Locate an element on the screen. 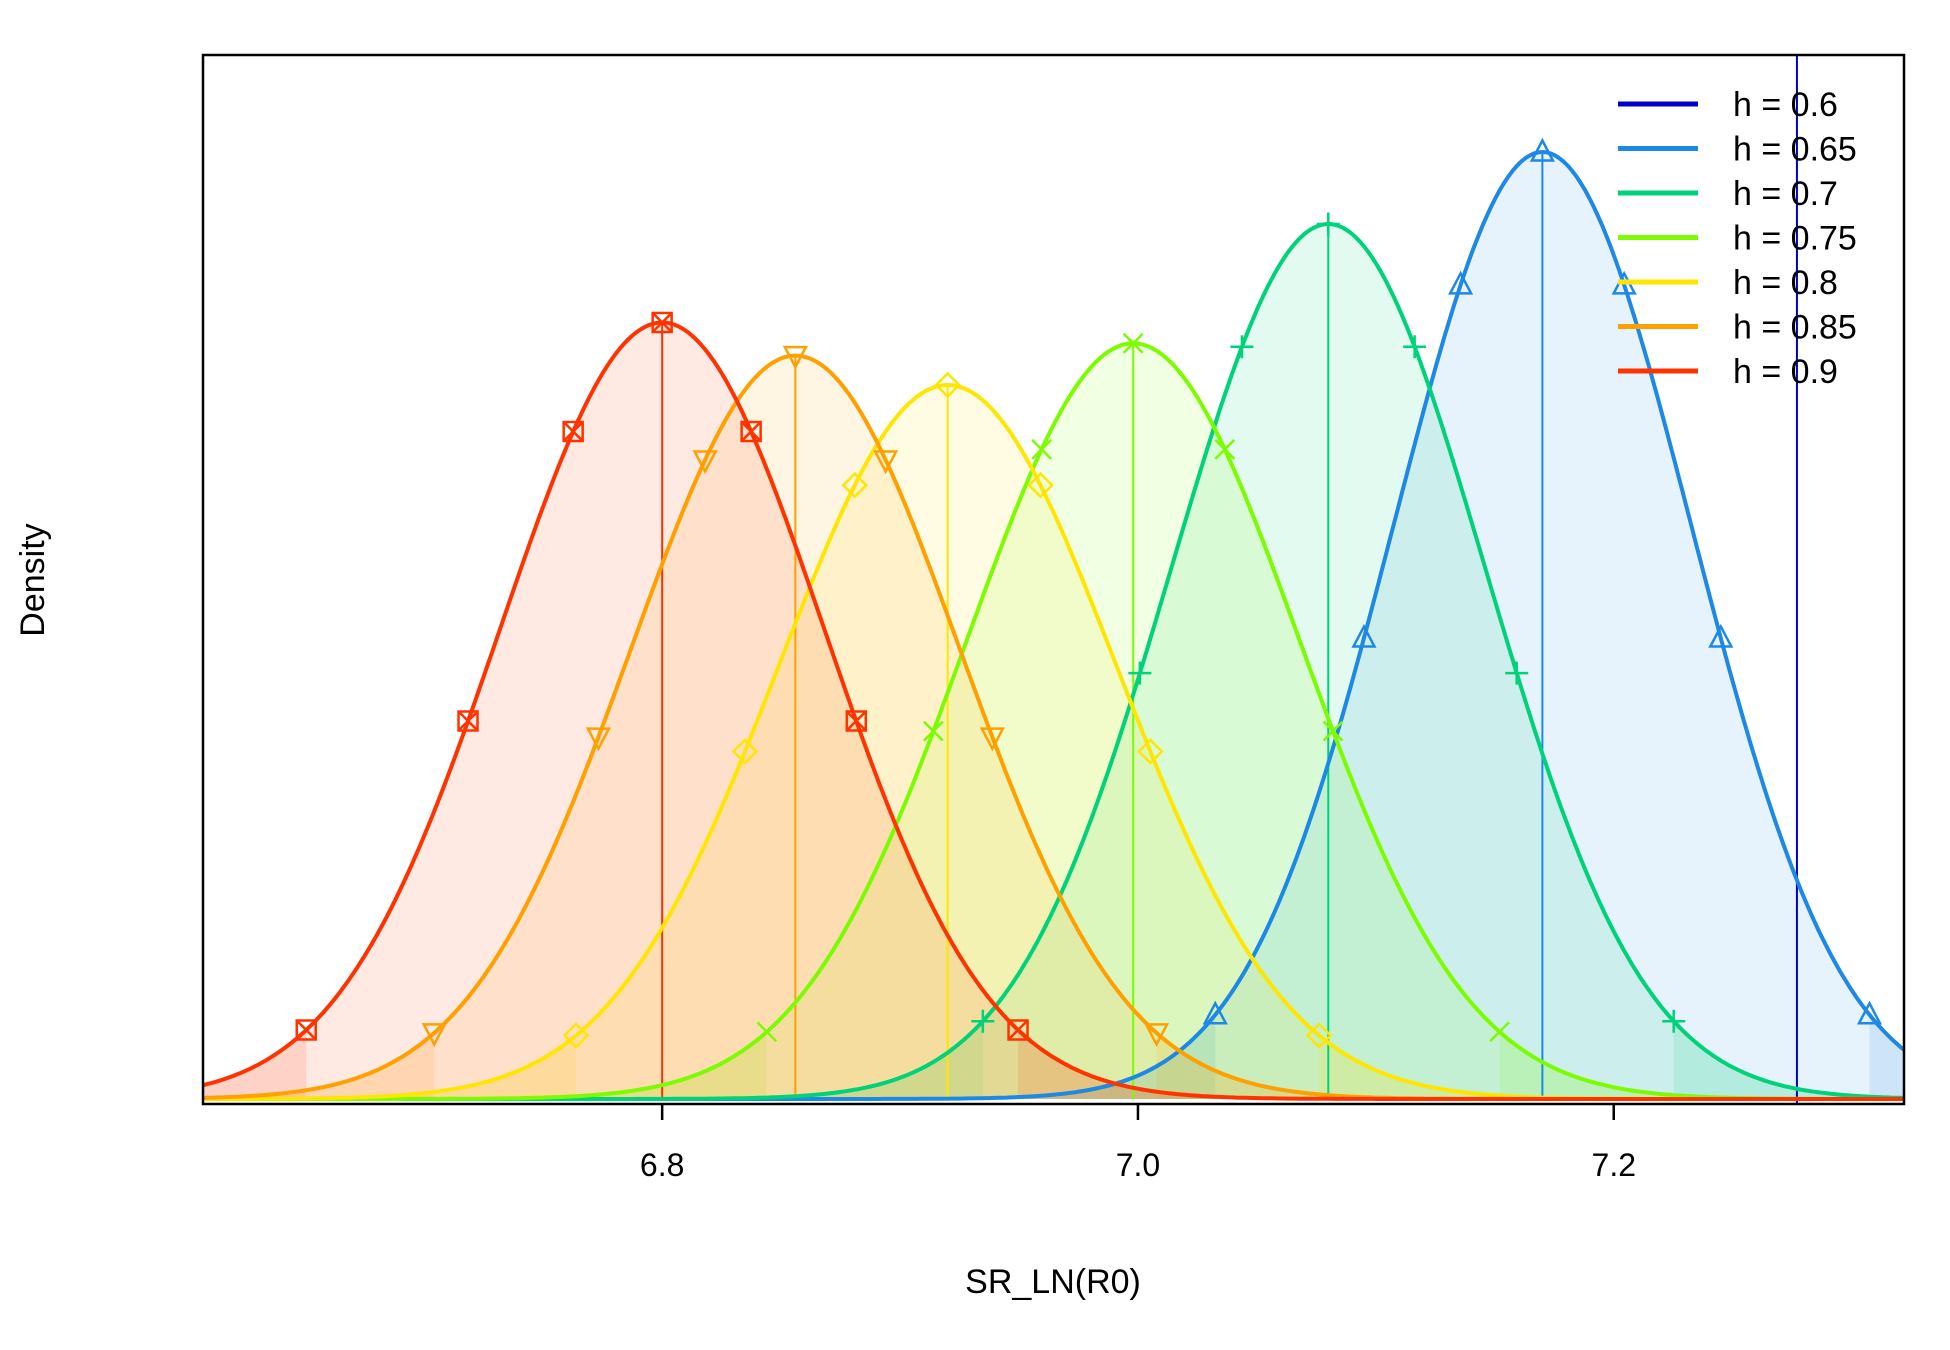 The height and width of the screenshot is (1350, 1950). legend-label-h-0-7: h = 0.7 is located at coordinates (1785, 194).